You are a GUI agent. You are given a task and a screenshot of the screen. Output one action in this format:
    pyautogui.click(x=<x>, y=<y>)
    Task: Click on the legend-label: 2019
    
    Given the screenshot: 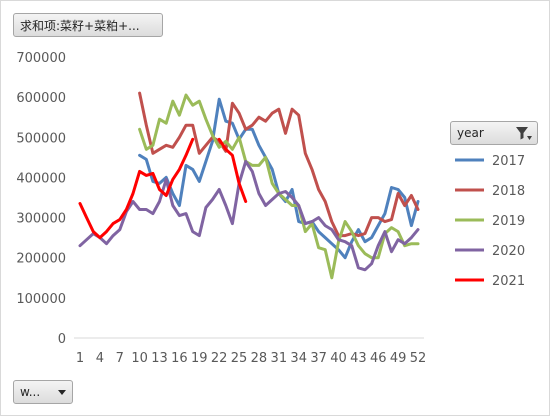 What is the action you would take?
    pyautogui.click(x=508, y=221)
    